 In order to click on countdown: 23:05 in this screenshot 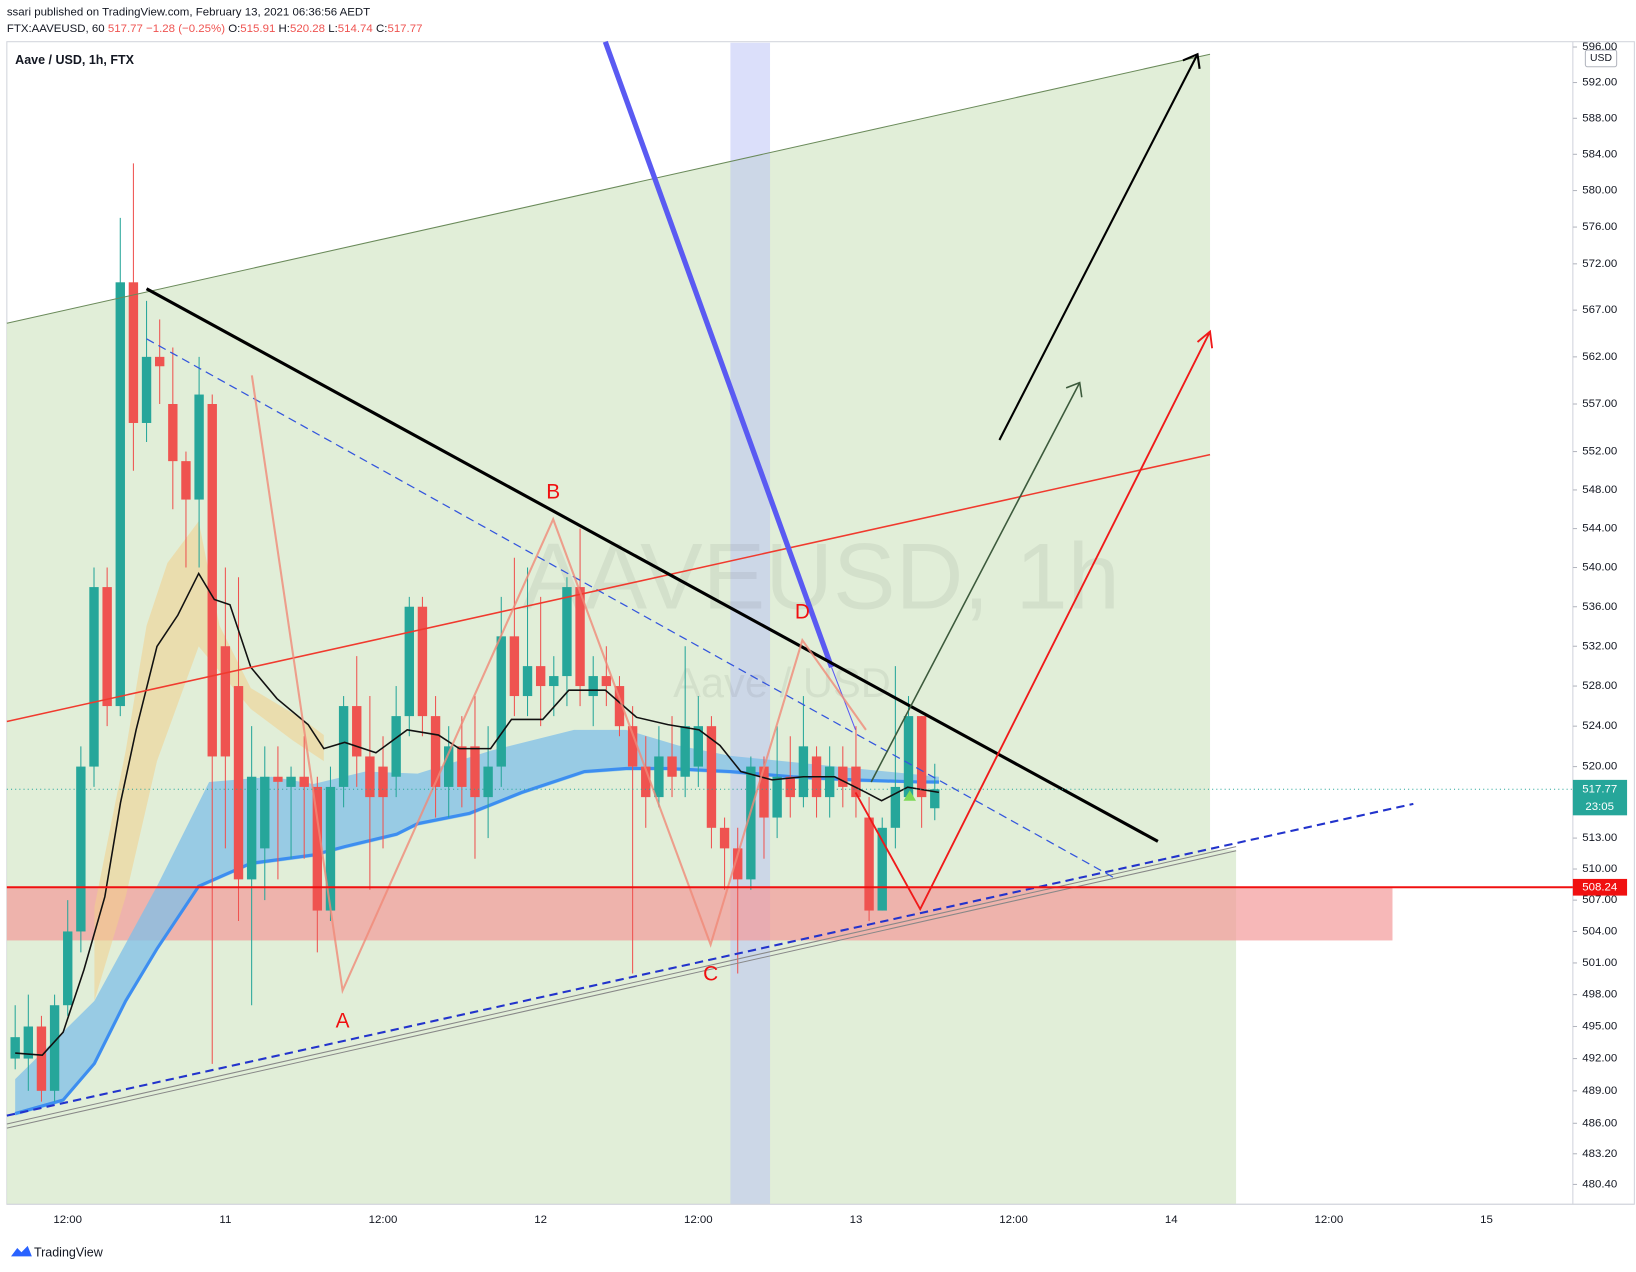, I will do `click(1599, 807)`.